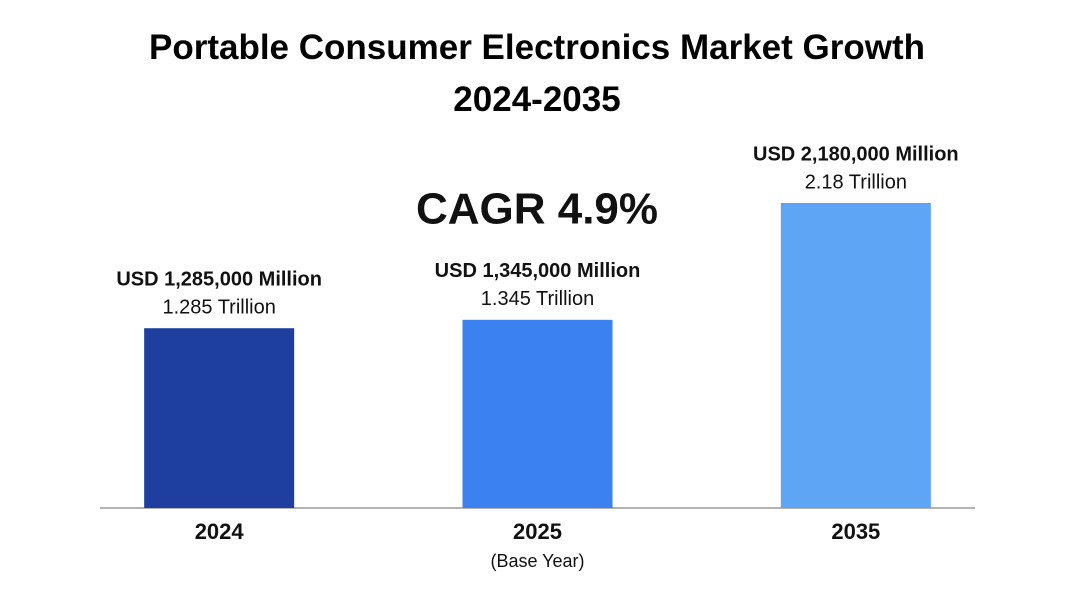 Image resolution: width=1075 pixels, height=600 pixels. Describe the element at coordinates (855, 531) in the screenshot. I see `x-tick-label: 2035` at that location.